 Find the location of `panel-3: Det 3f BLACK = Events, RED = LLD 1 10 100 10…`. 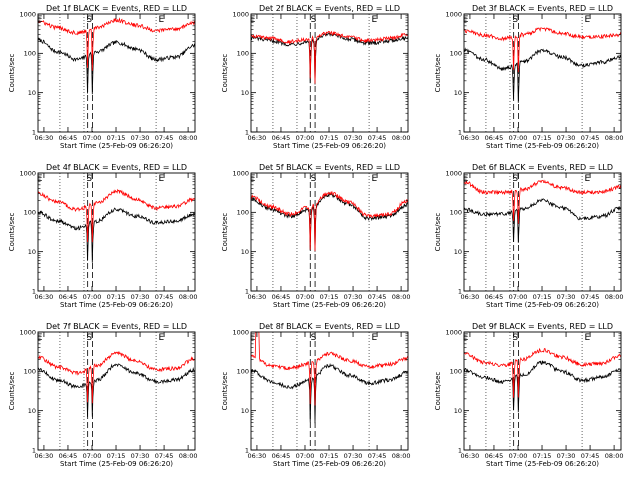

panel-3: Det 3f BLACK = Events, RED = LLD 1 10 100 10… is located at coordinates (528, 77).